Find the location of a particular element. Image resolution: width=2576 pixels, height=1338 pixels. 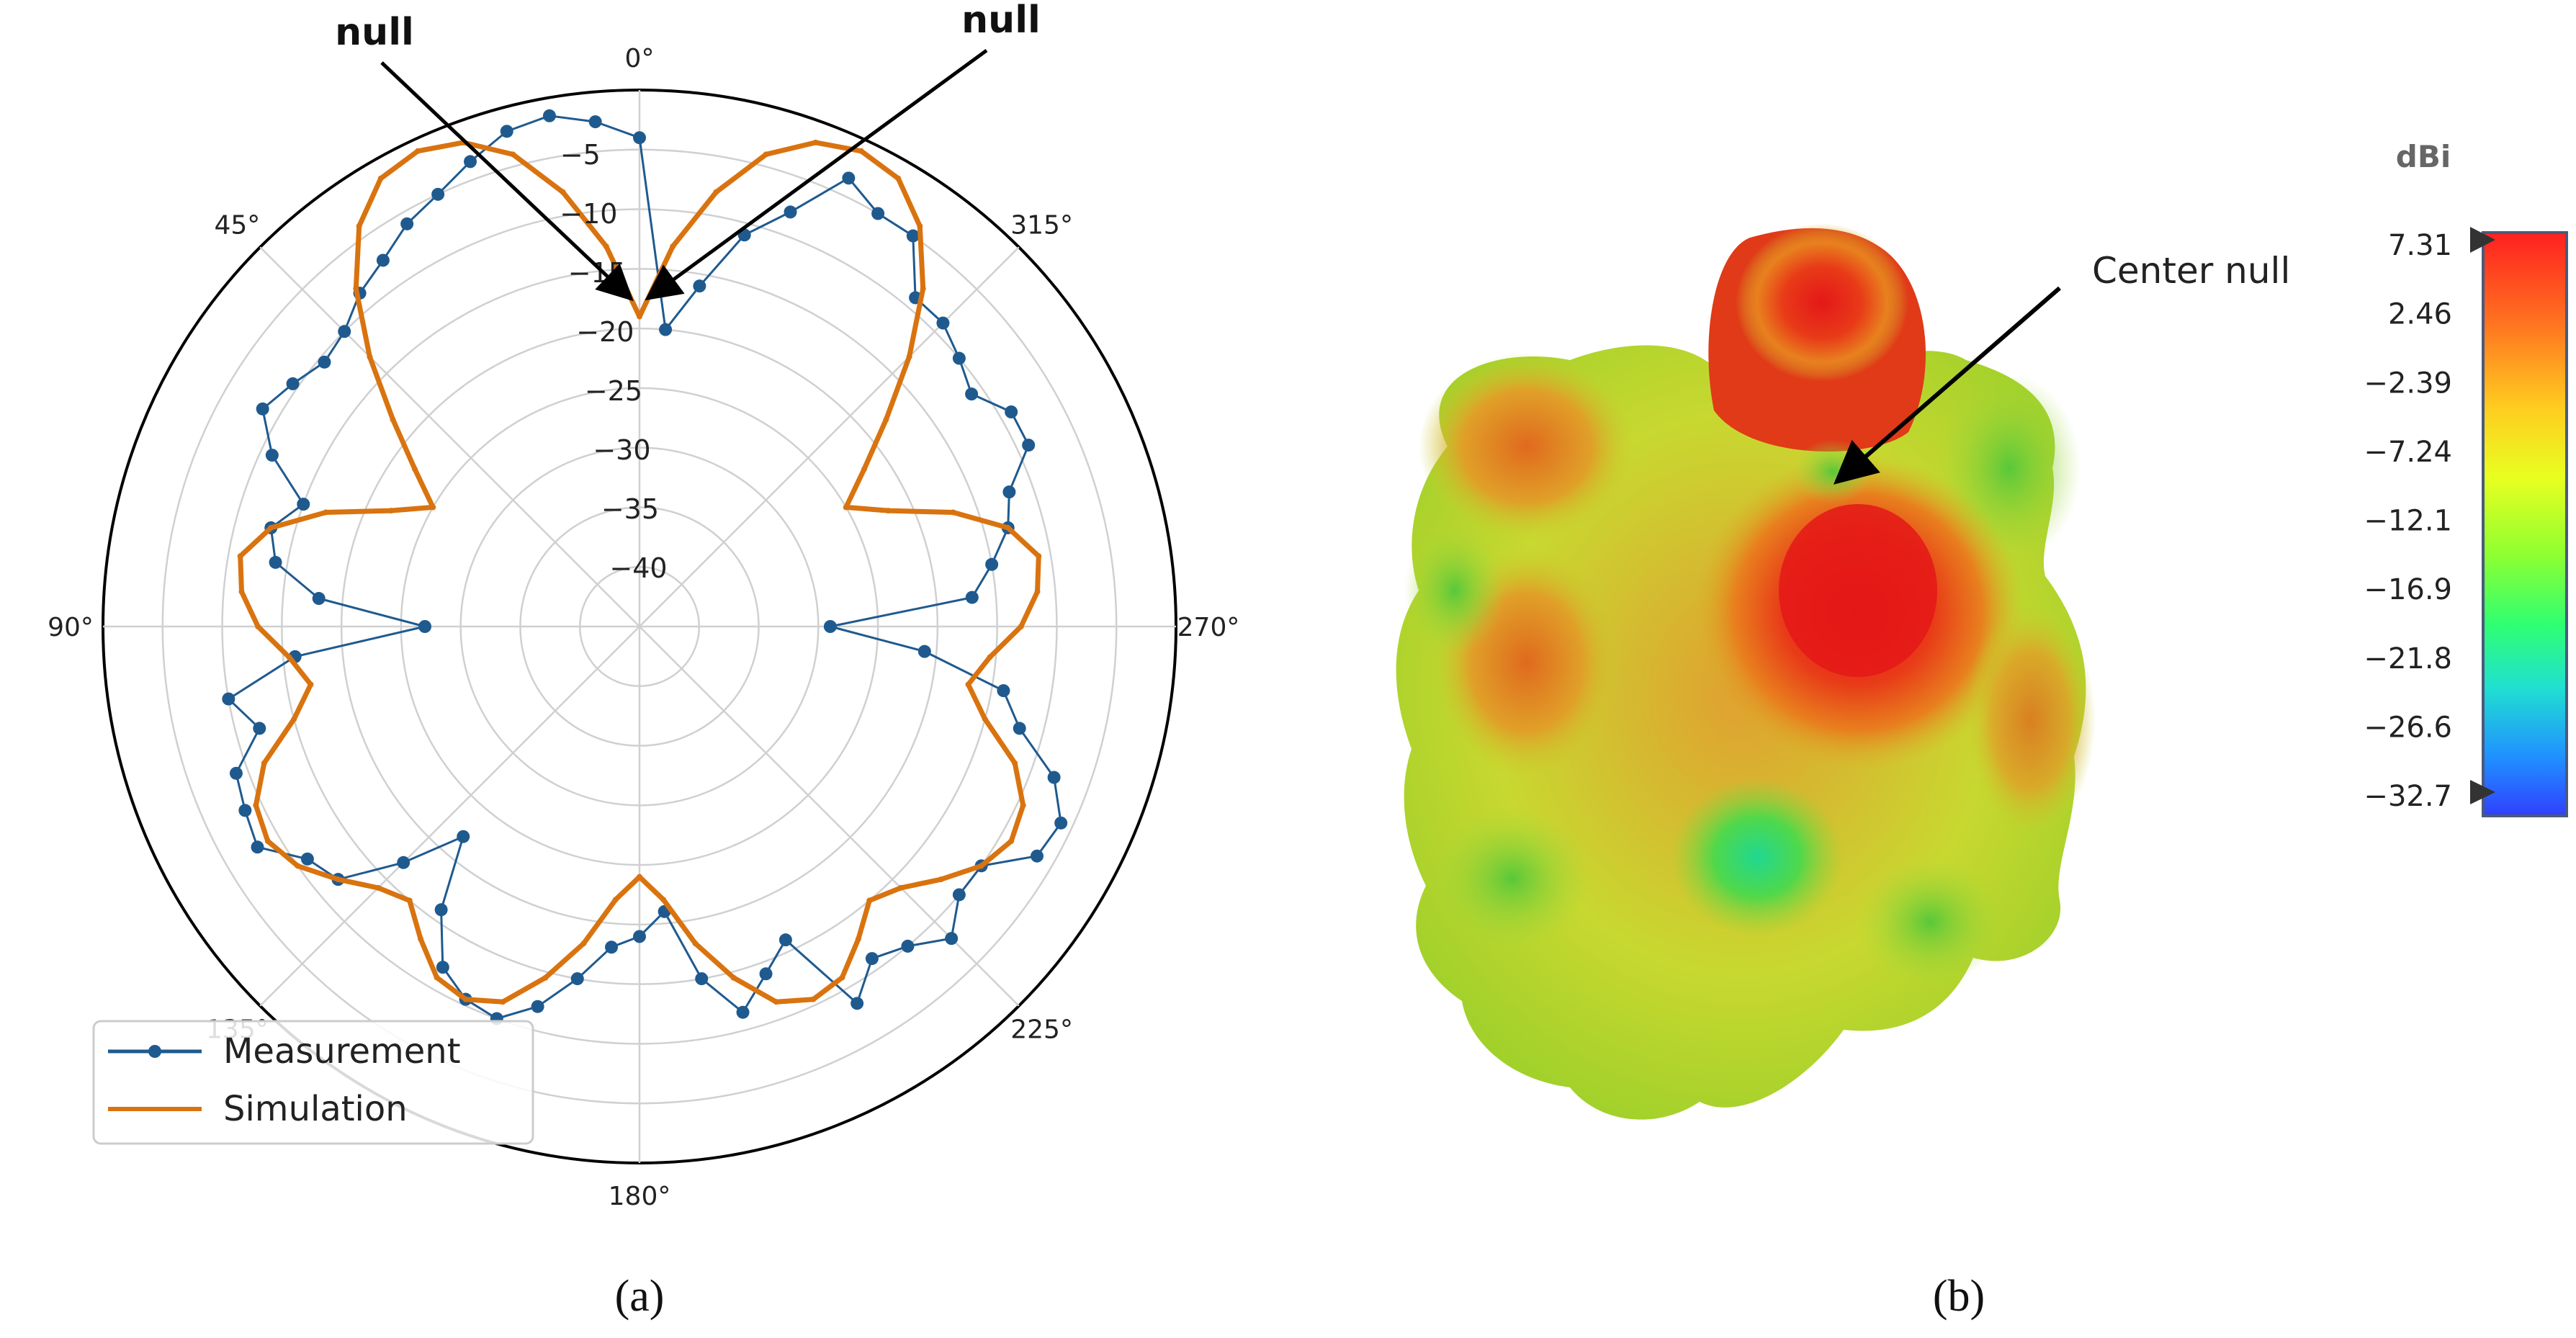

legend-measurement-marker is located at coordinates (154, 1051).